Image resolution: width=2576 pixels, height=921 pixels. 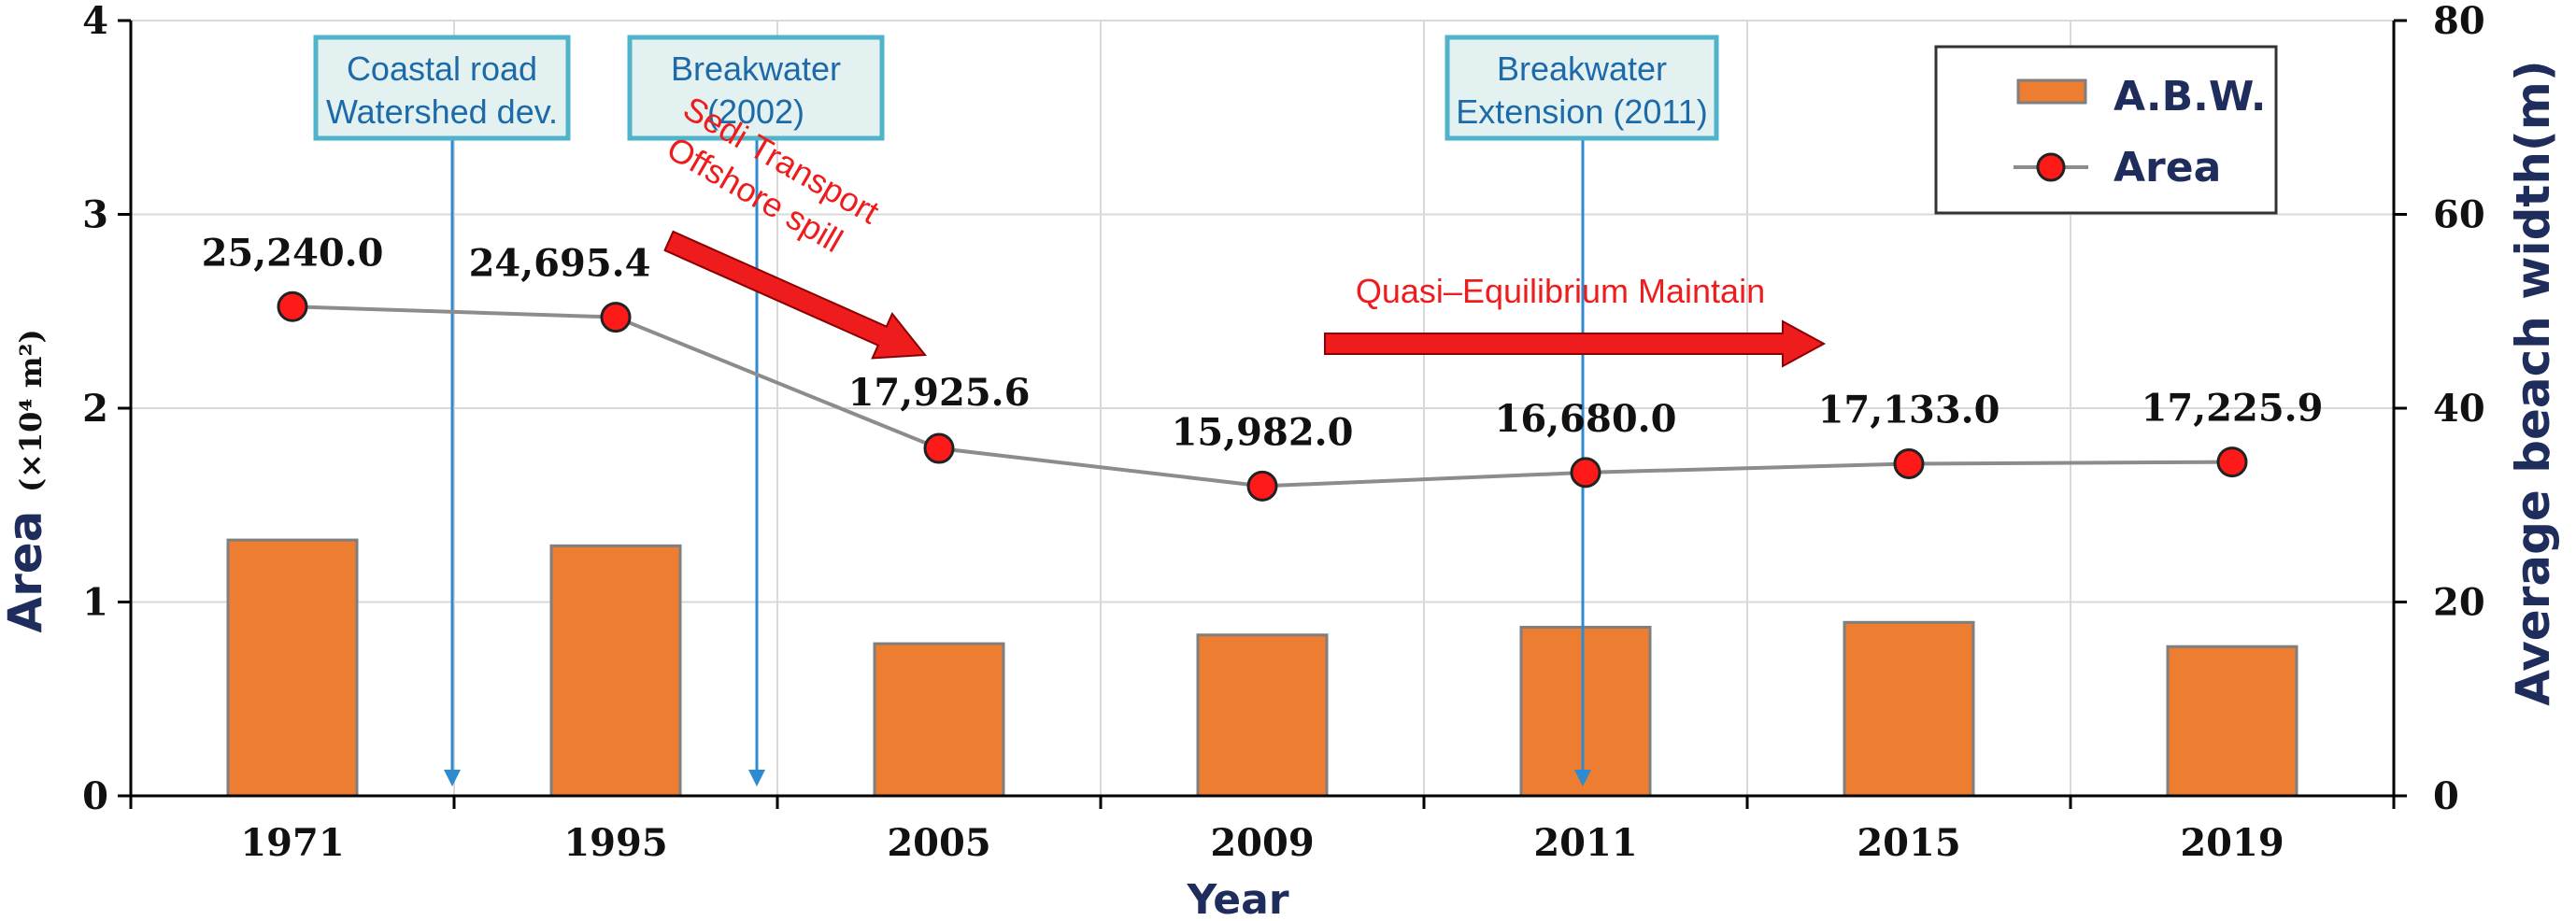 I want to click on x-axis-title: Year, so click(x=1237, y=898).